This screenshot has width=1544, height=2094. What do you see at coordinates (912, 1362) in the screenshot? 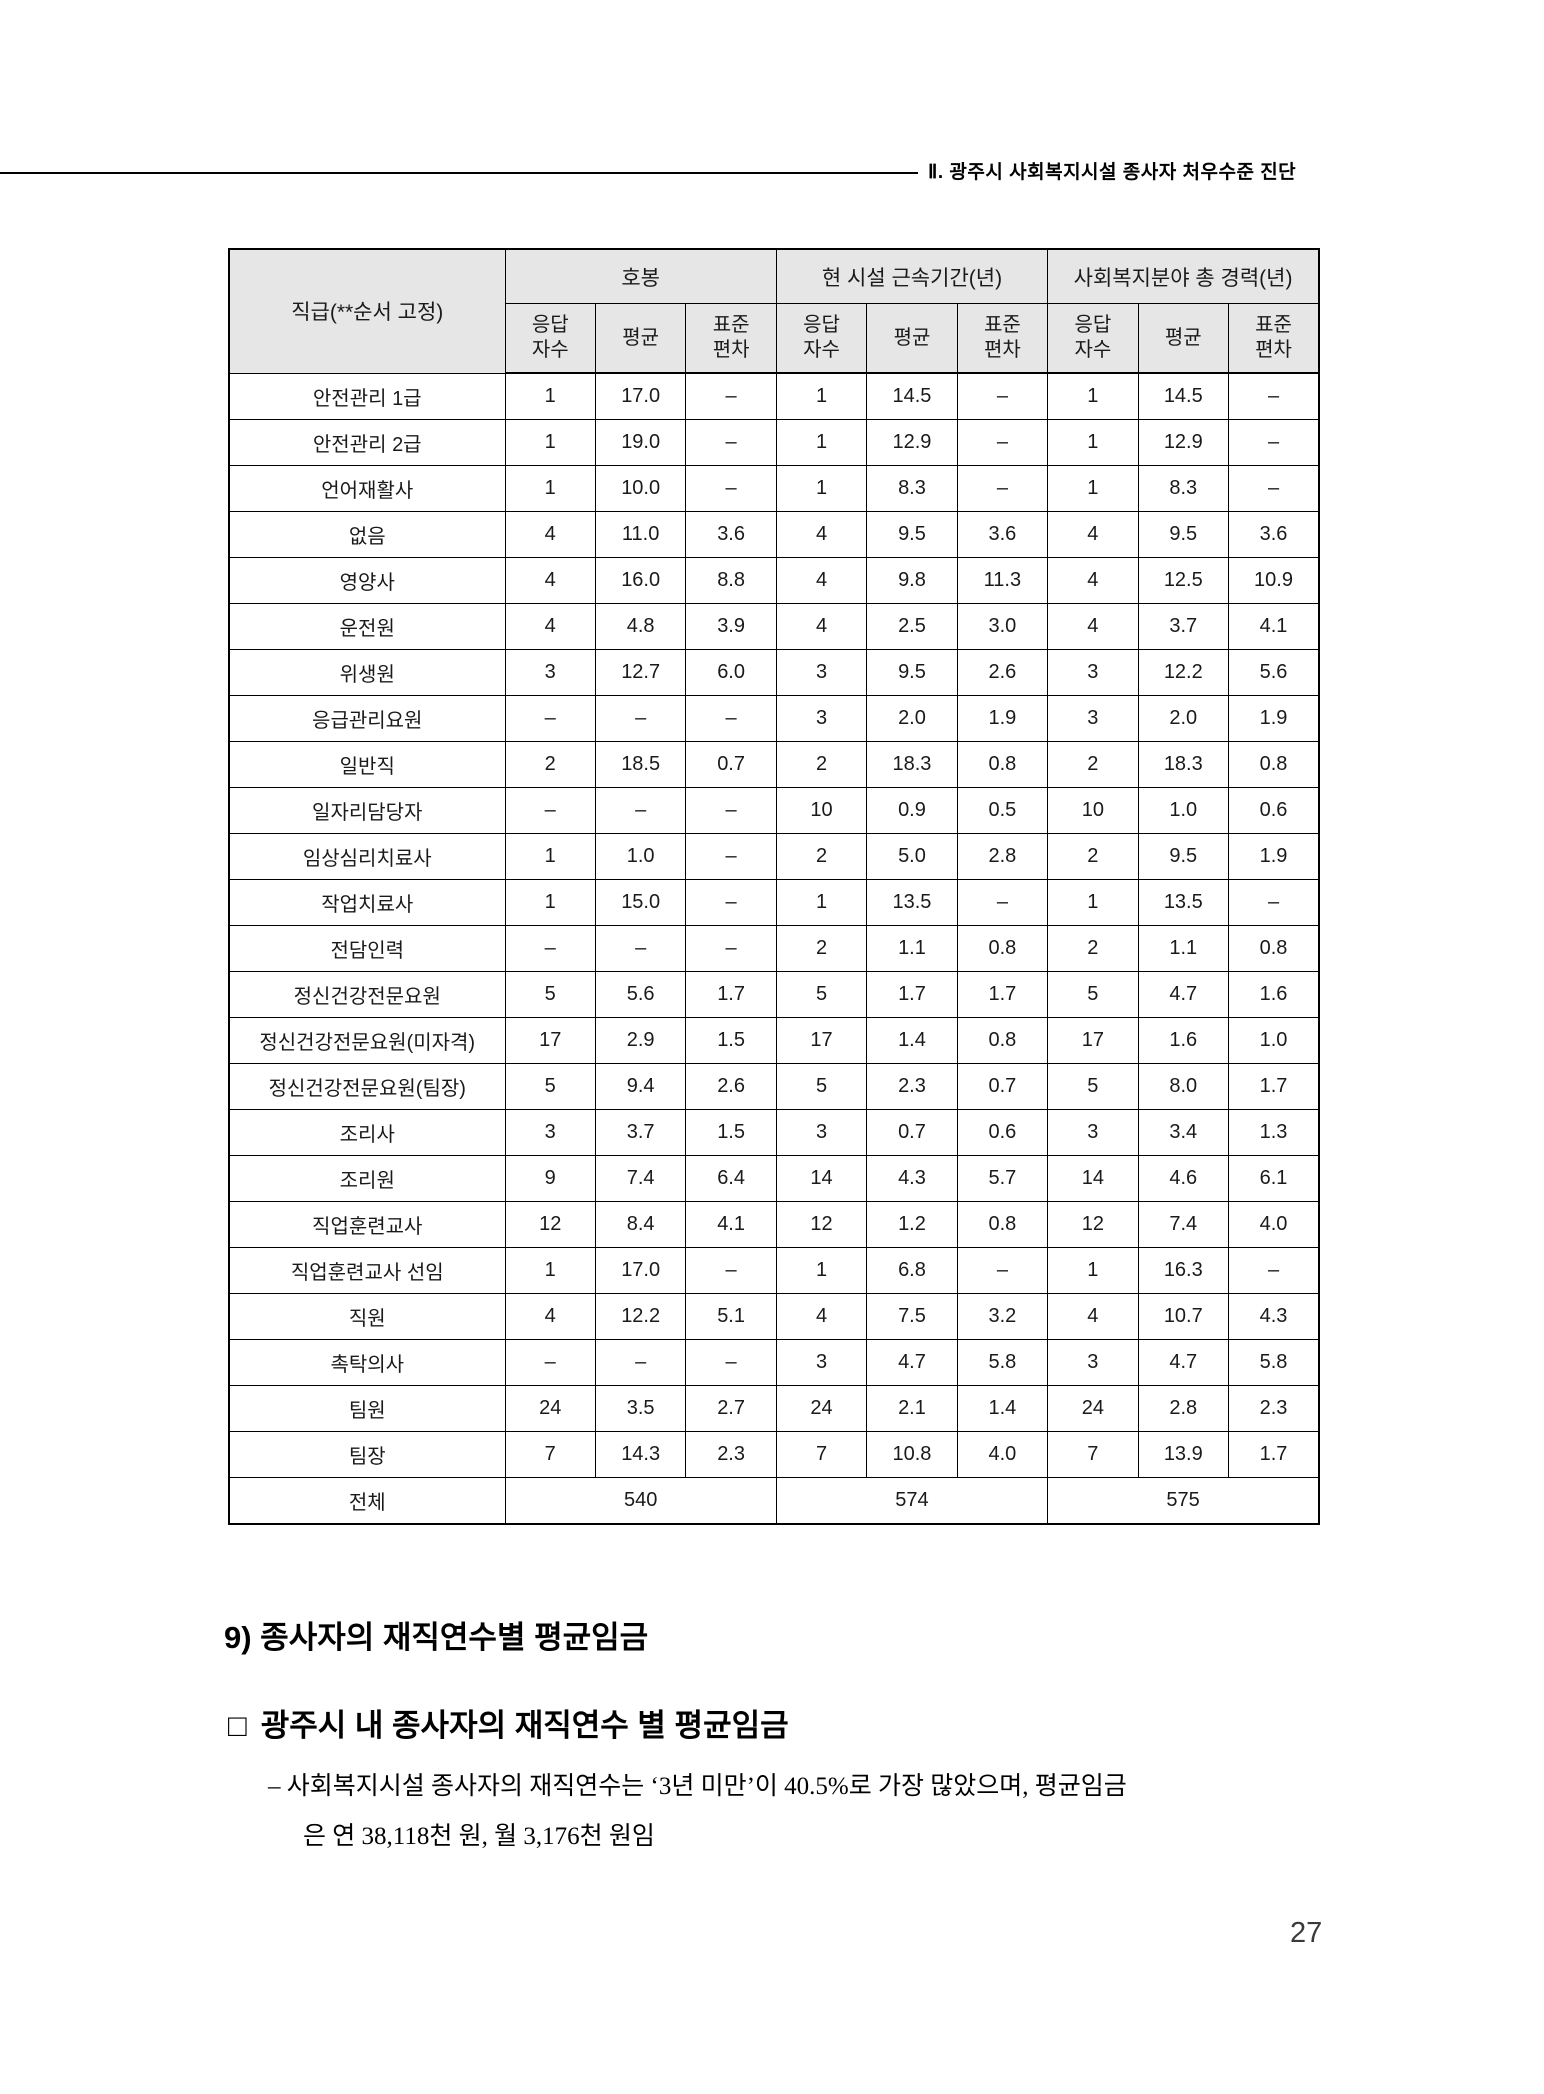
I see `value-cell: 4.7` at bounding box center [912, 1362].